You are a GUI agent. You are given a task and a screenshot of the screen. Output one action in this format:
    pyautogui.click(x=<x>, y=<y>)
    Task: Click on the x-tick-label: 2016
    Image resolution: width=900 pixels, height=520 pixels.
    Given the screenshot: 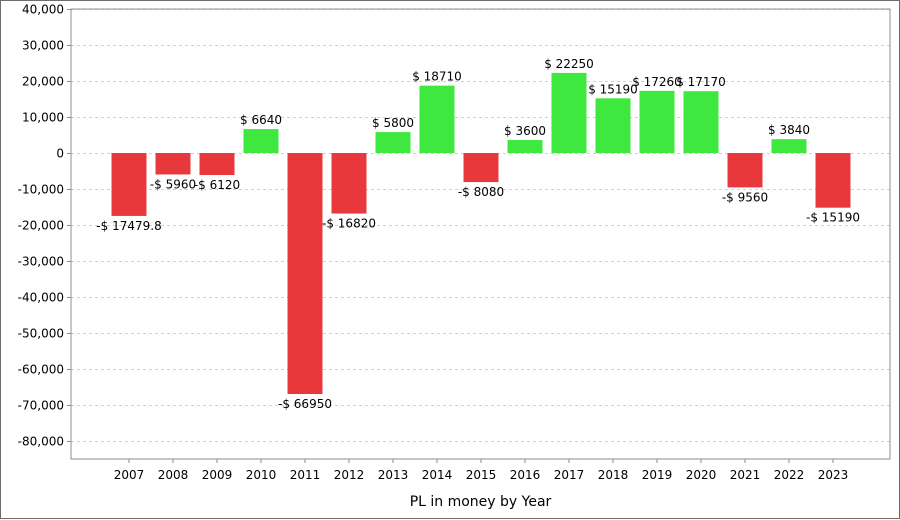 What is the action you would take?
    pyautogui.click(x=525, y=475)
    